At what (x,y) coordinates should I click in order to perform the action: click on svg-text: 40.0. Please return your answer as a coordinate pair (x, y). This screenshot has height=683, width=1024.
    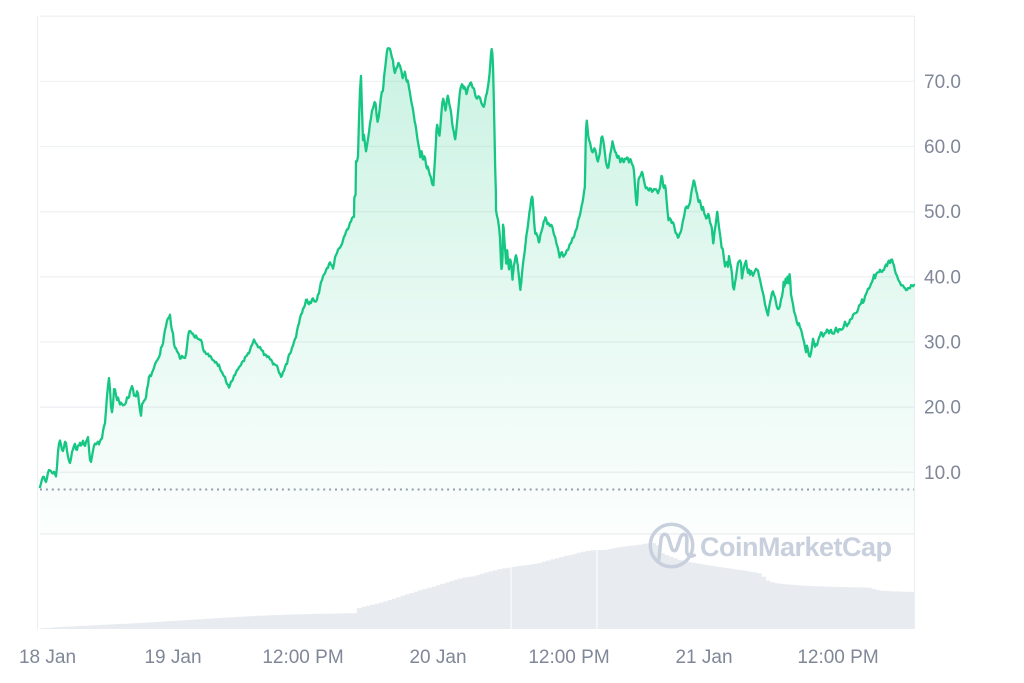
    Looking at the image, I should click on (942, 277).